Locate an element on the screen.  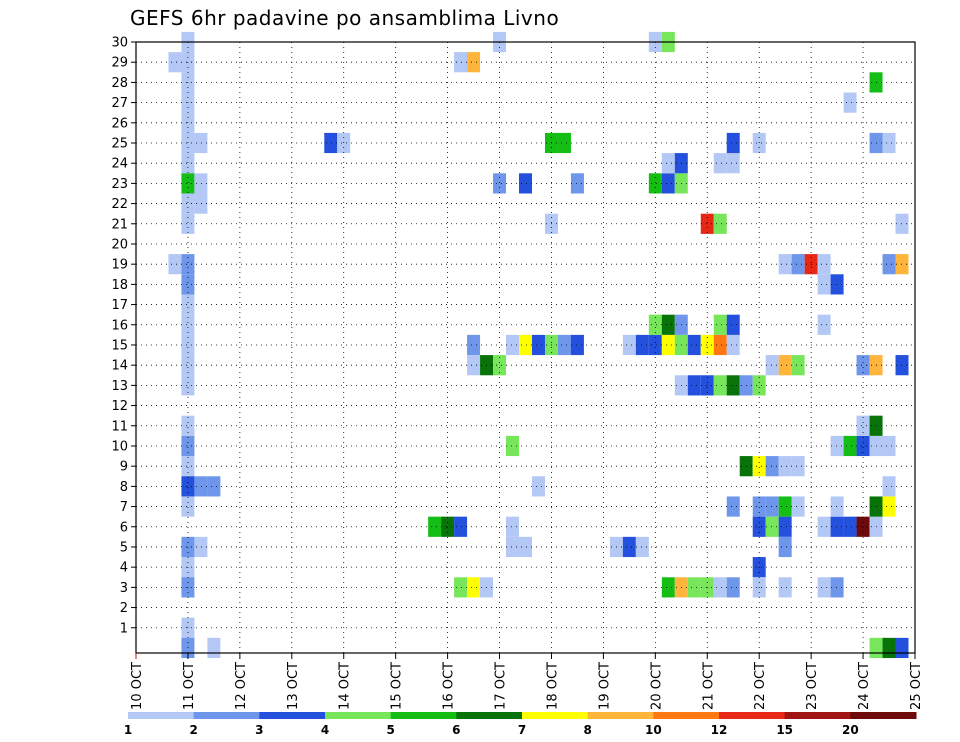
color-legend: 1 2 3 4 5 6 7 8 10 12 15 20 is located at coordinates (520, 724).